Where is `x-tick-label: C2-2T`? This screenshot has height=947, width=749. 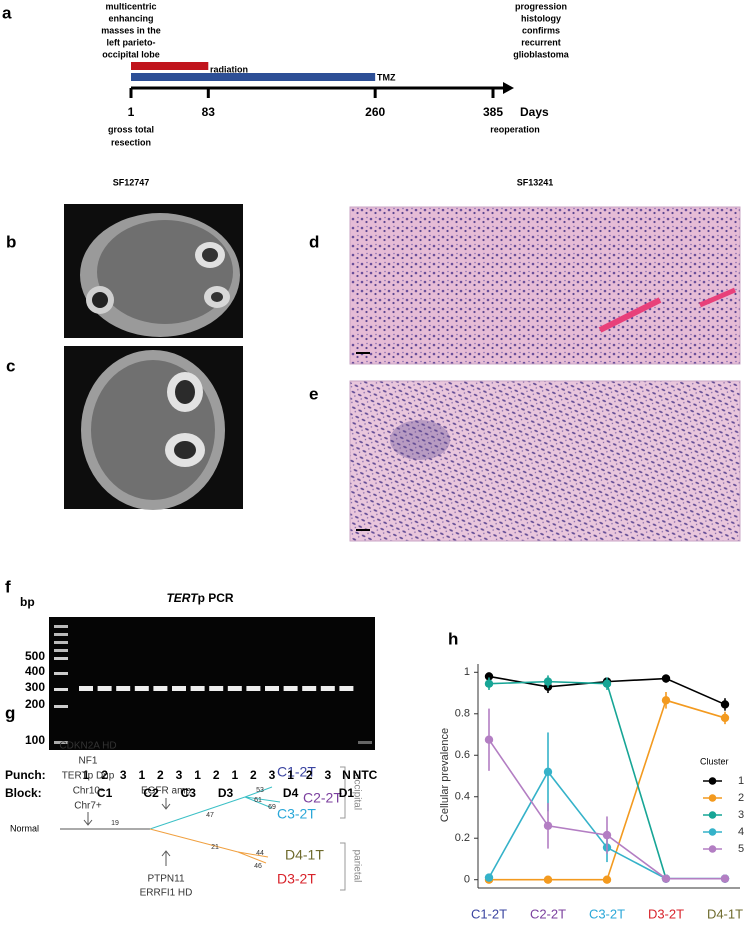 x-tick-label: C2-2T is located at coordinates (548, 913).